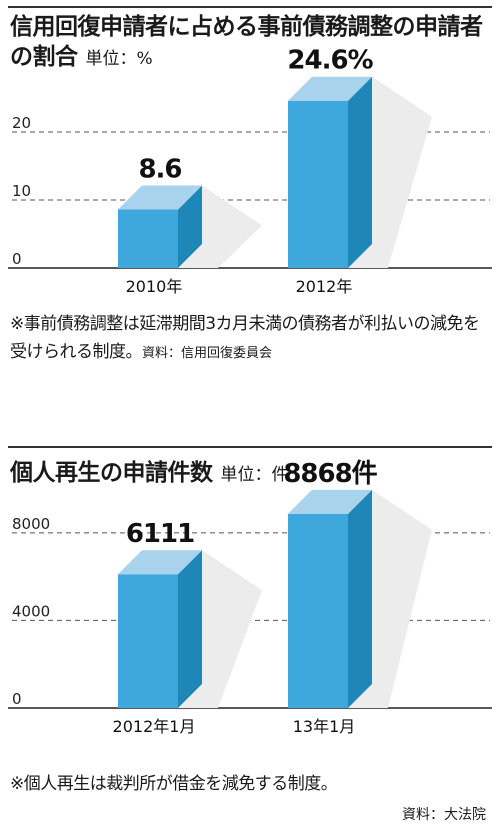 The image size is (500, 837). I want to click on chart1-title-block: 信用回復申請者に占める事前債務調整の申請者の割合 単位：%, so click(250, 43).